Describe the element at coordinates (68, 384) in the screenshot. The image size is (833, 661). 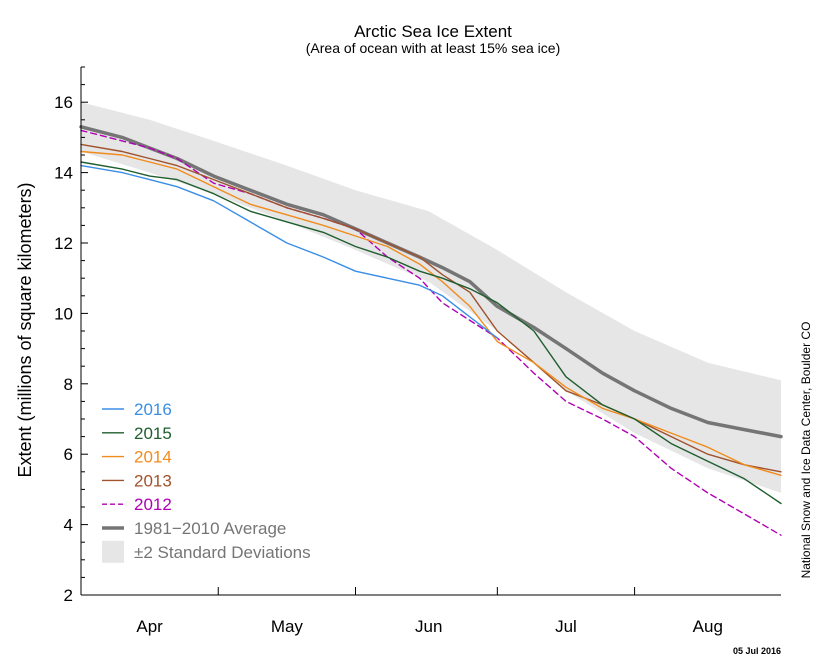
I see `y-tick-label: 8` at that location.